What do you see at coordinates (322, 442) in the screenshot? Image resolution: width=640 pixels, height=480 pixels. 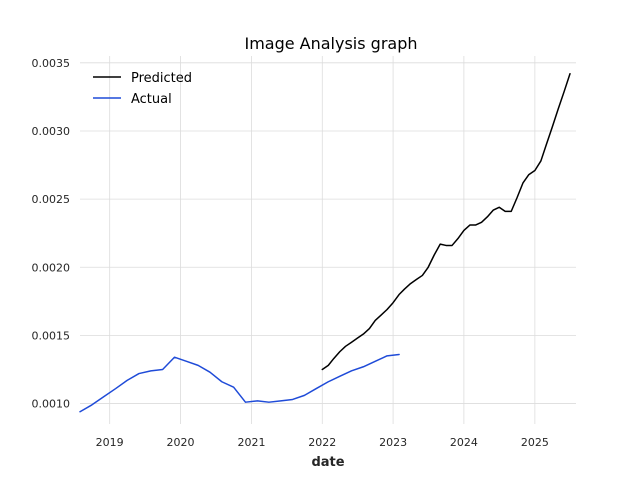 I see `x-tick-label: 2022` at bounding box center [322, 442].